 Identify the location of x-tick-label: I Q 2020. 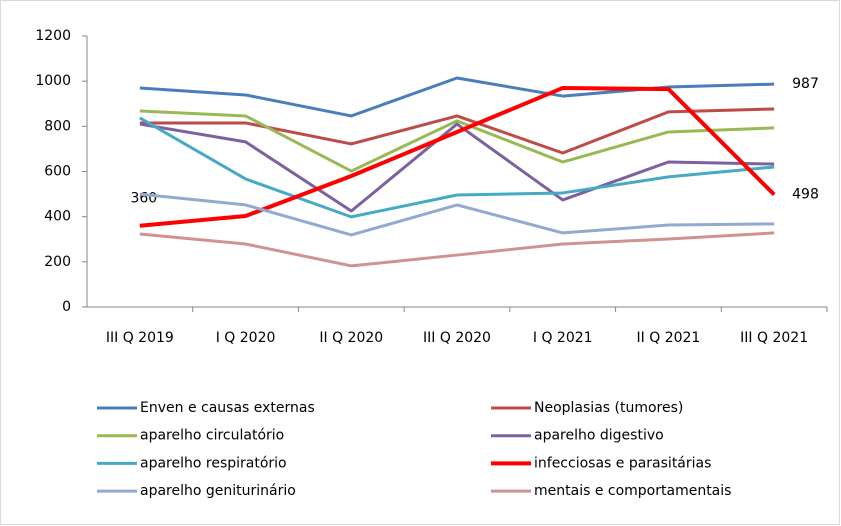
(246, 338).